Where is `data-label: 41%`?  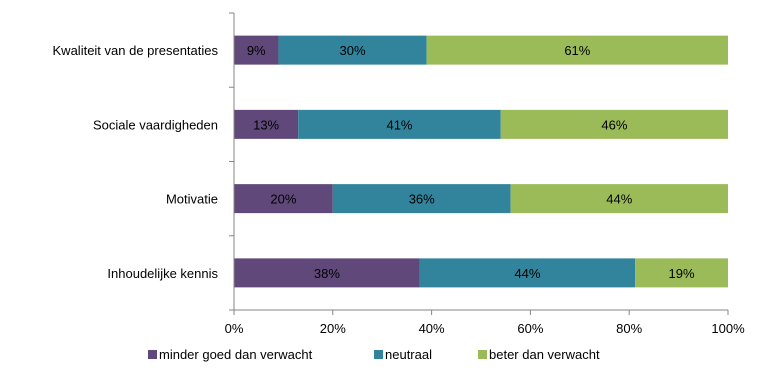
data-label: 41% is located at coordinates (399, 124).